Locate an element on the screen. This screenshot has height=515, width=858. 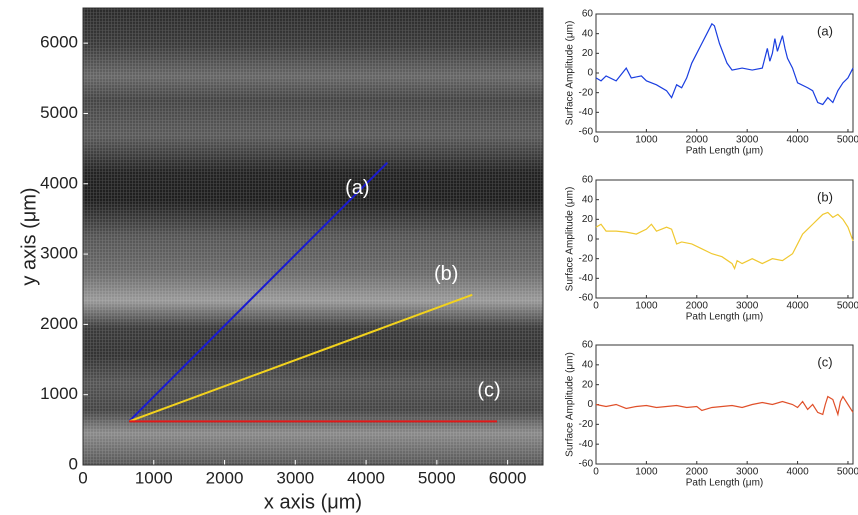
line-label: (a) is located at coordinates (357, 188).